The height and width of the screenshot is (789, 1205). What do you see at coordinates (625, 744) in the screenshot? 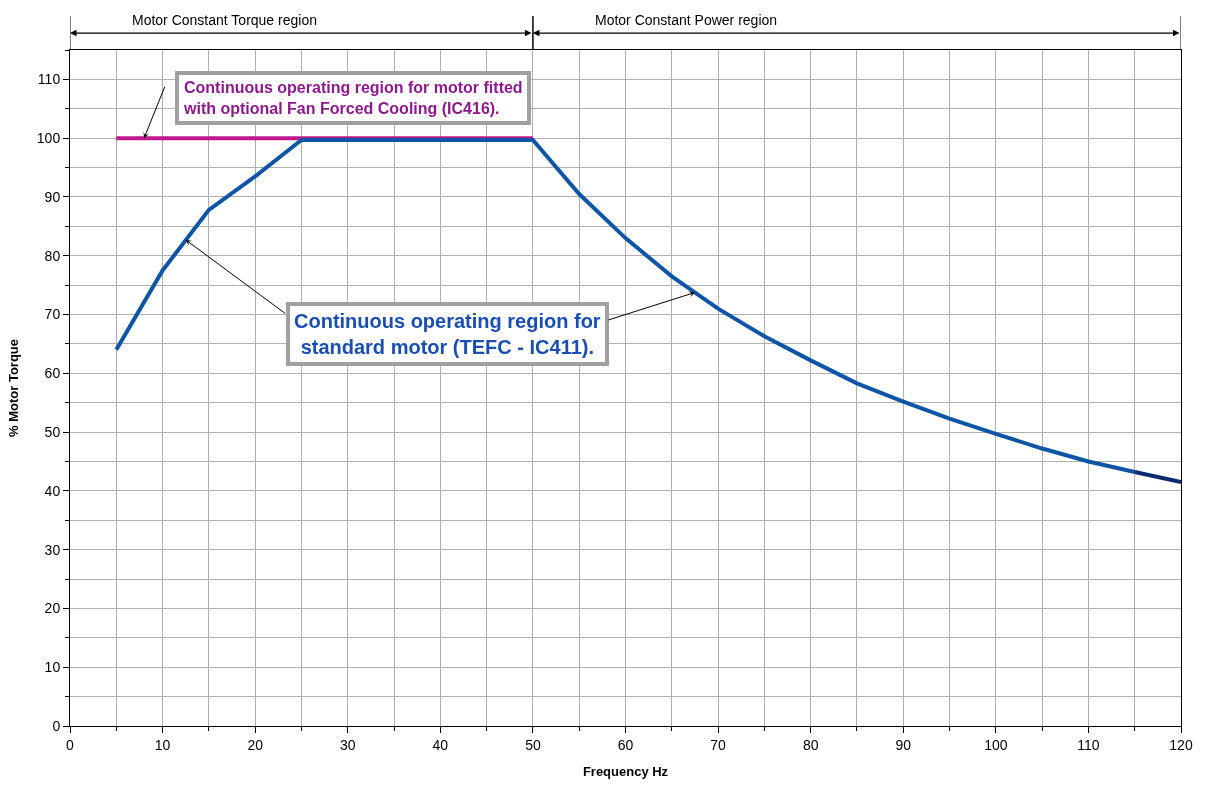
I see `x-tick-label: 60` at bounding box center [625, 744].